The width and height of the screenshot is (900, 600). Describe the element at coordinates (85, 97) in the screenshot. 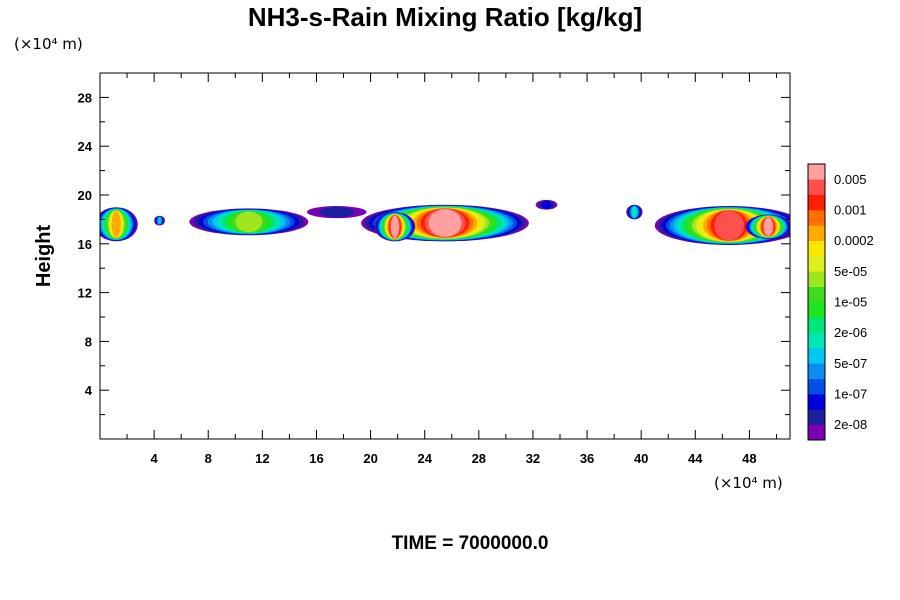

I see `y-tick-label: 28` at that location.